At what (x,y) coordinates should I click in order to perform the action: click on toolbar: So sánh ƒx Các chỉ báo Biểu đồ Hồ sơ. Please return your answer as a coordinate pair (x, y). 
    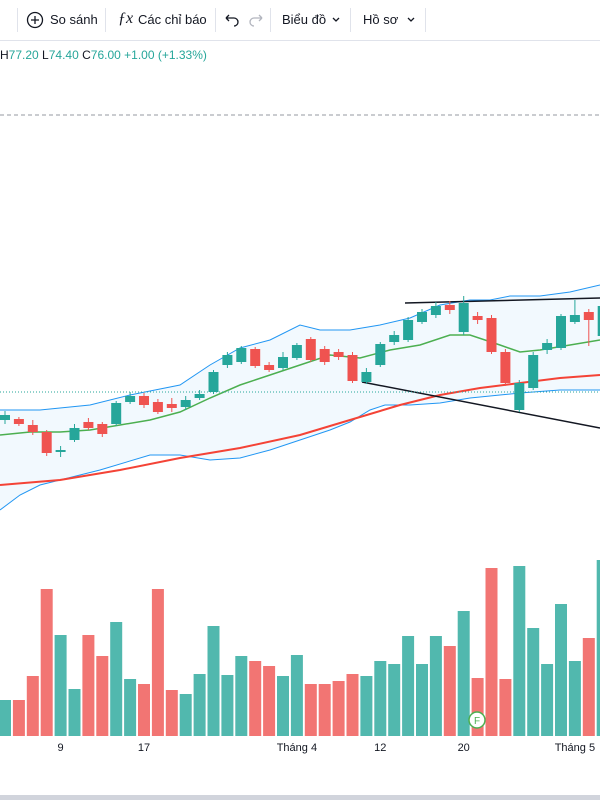
    Looking at the image, I should click on (300, 20).